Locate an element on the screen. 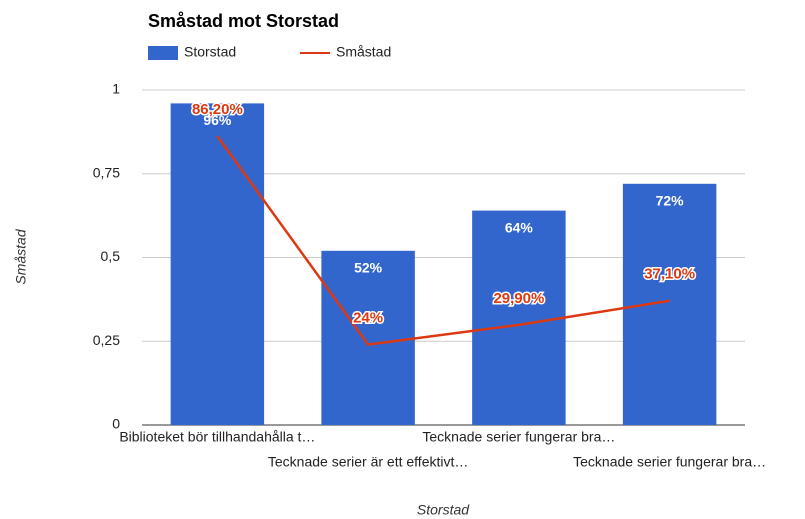 The image size is (805, 519). bar-value-label: 64% is located at coordinates (519, 227).